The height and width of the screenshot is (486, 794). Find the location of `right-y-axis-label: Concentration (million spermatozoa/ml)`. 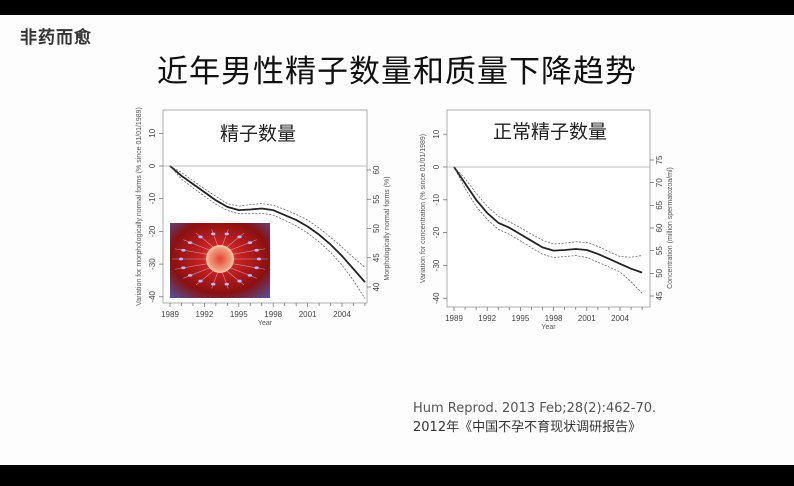

right-y-axis-label: Concentration (million spermatozoa/ml) is located at coordinates (670, 228).